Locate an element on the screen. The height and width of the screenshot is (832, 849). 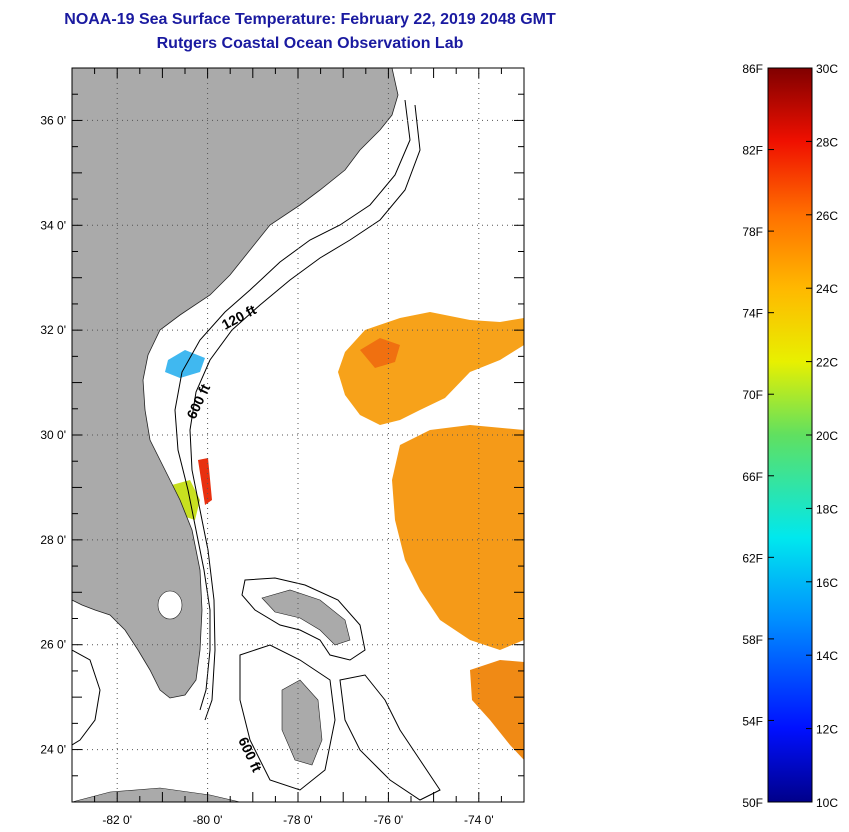
colorbar is located at coordinates (790, 435).